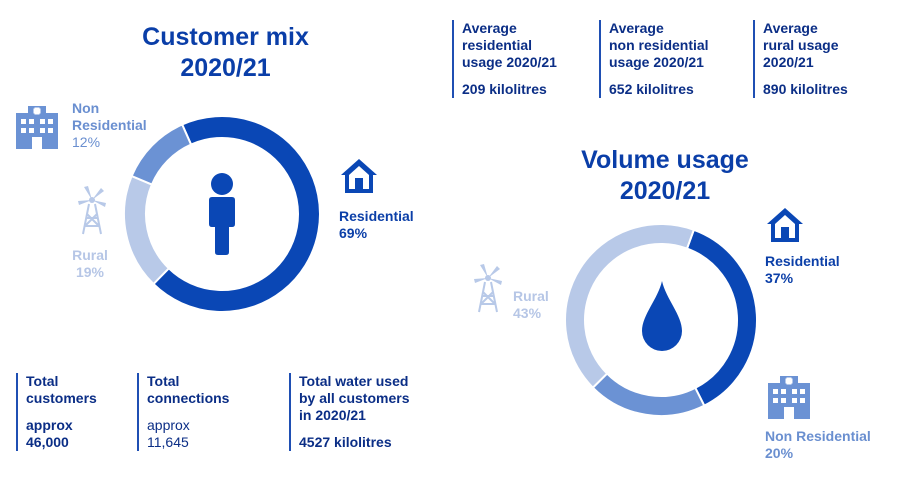 This screenshot has height=493, width=905. What do you see at coordinates (86, 108) in the screenshot?
I see `cm-non-res-line1: Non` at bounding box center [86, 108].